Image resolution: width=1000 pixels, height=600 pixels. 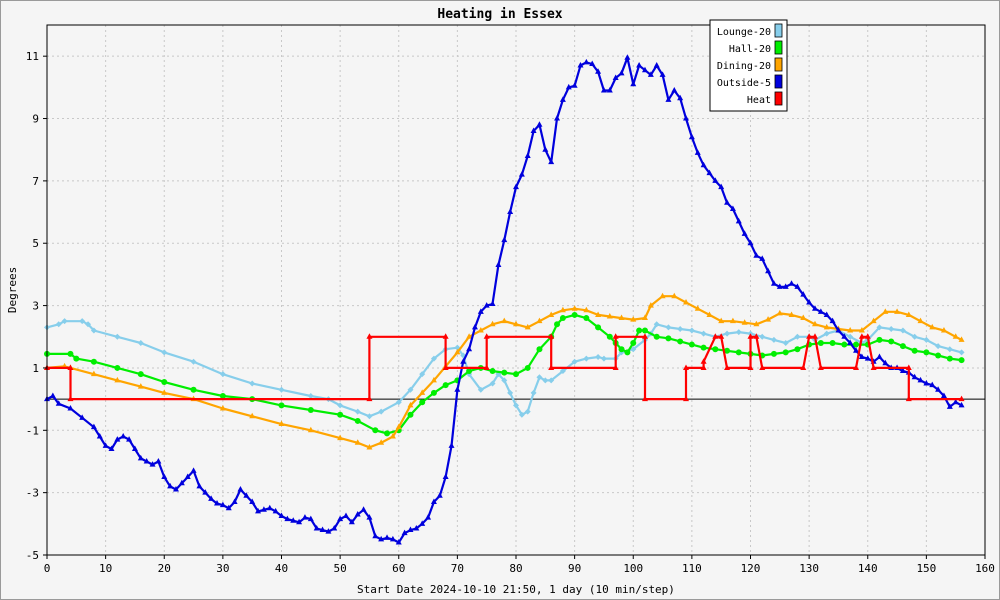 What do you see at coordinates (778, 47) in the screenshot?
I see `legend-swatch` at bounding box center [778, 47].